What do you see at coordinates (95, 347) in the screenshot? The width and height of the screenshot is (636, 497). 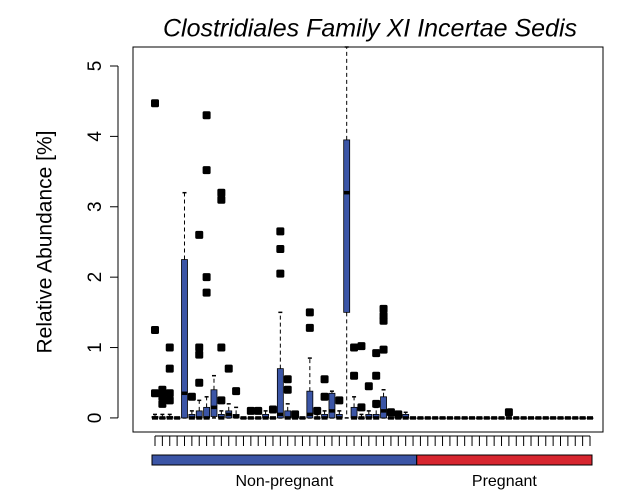 I see `y-tick-label: 1` at bounding box center [95, 347].